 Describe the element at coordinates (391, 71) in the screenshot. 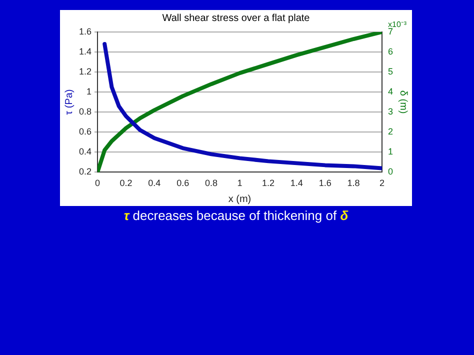

I see `y2-tick-label: 5` at that location.